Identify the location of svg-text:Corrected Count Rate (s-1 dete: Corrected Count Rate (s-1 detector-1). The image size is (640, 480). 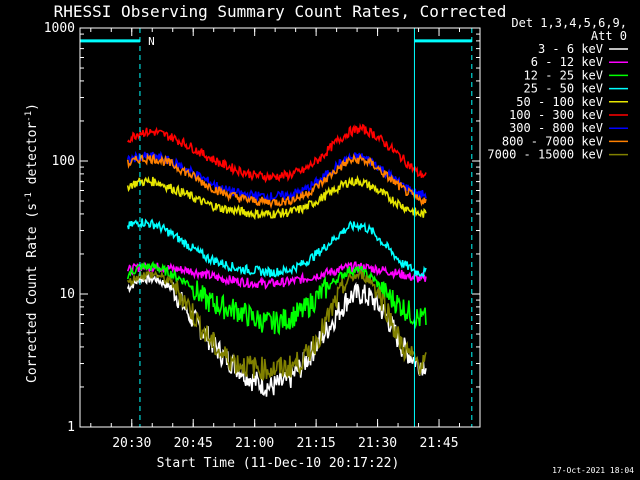
(32, 243).